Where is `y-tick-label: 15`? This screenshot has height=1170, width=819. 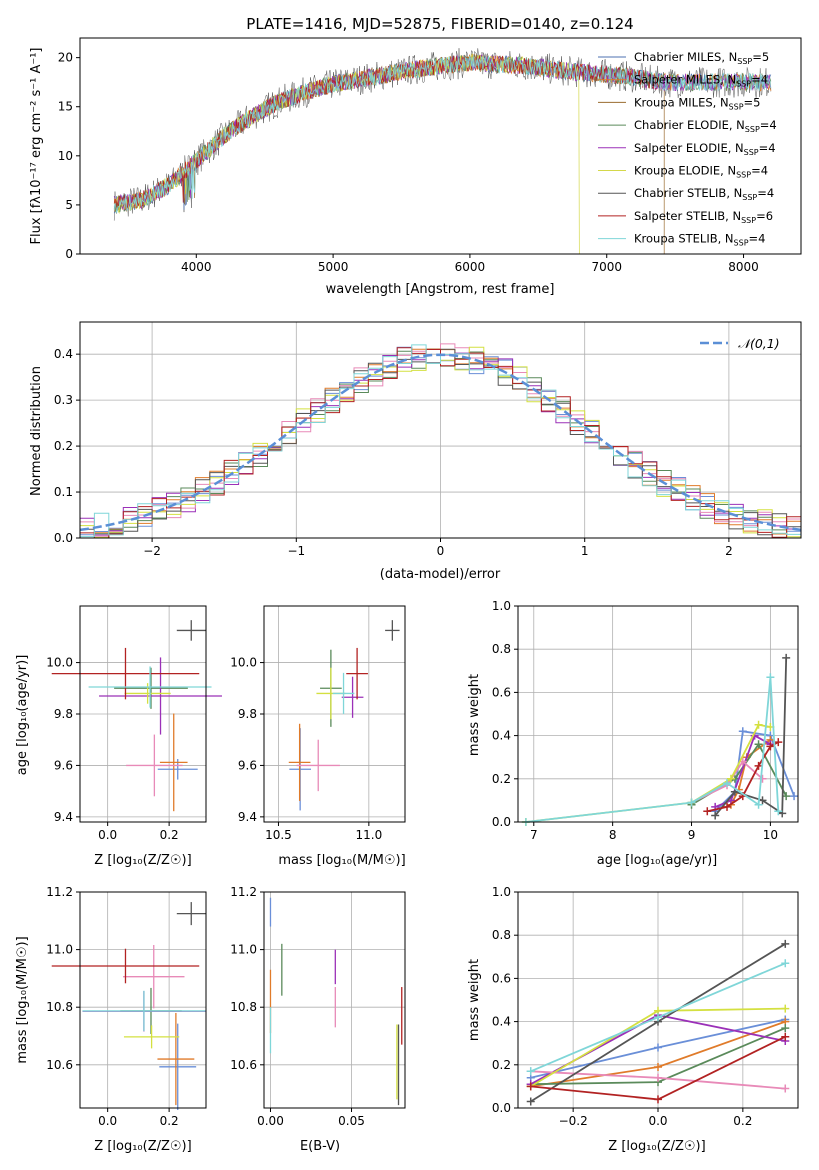 y-tick-label: 15 is located at coordinates (65, 107).